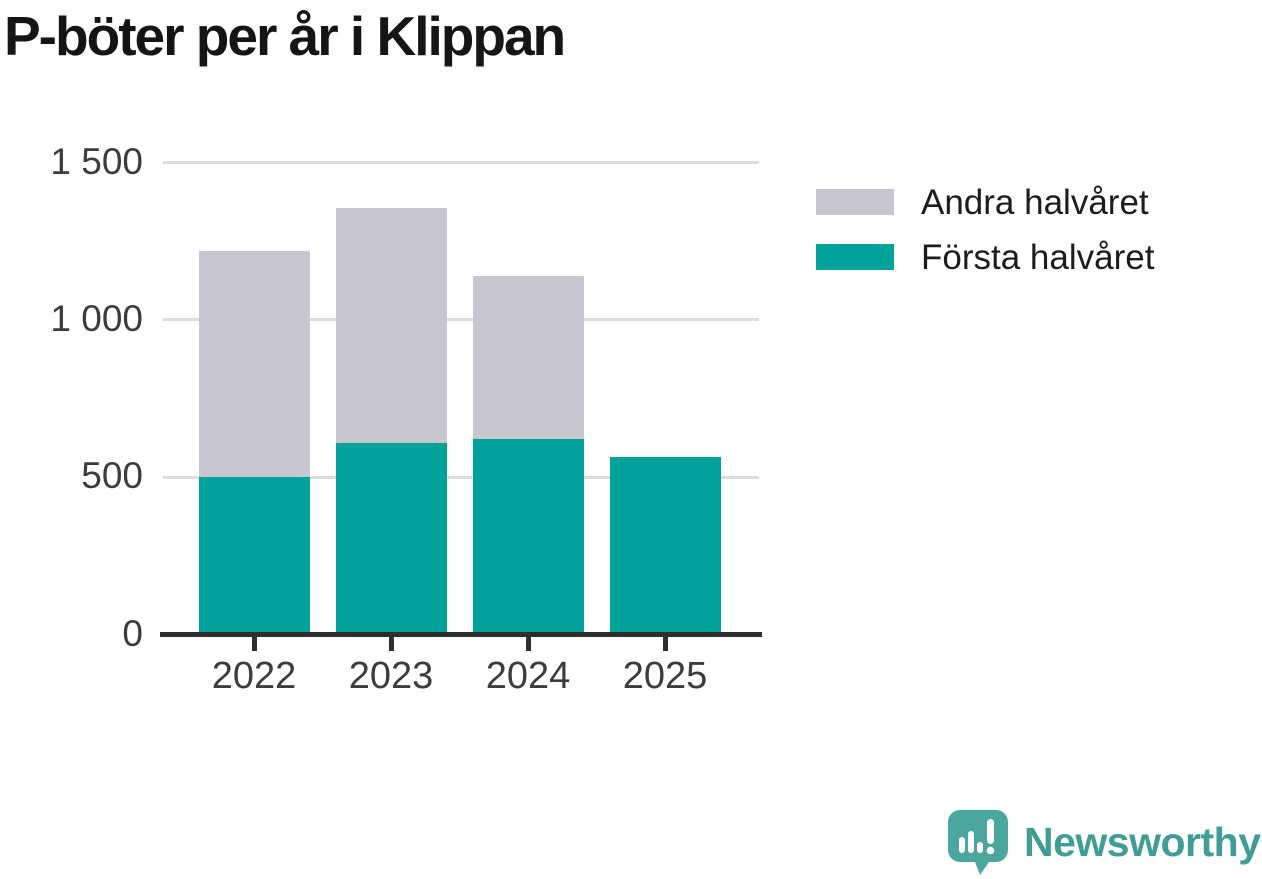  What do you see at coordinates (665, 545) in the screenshot?
I see `bar-segment-2025-första` at bounding box center [665, 545].